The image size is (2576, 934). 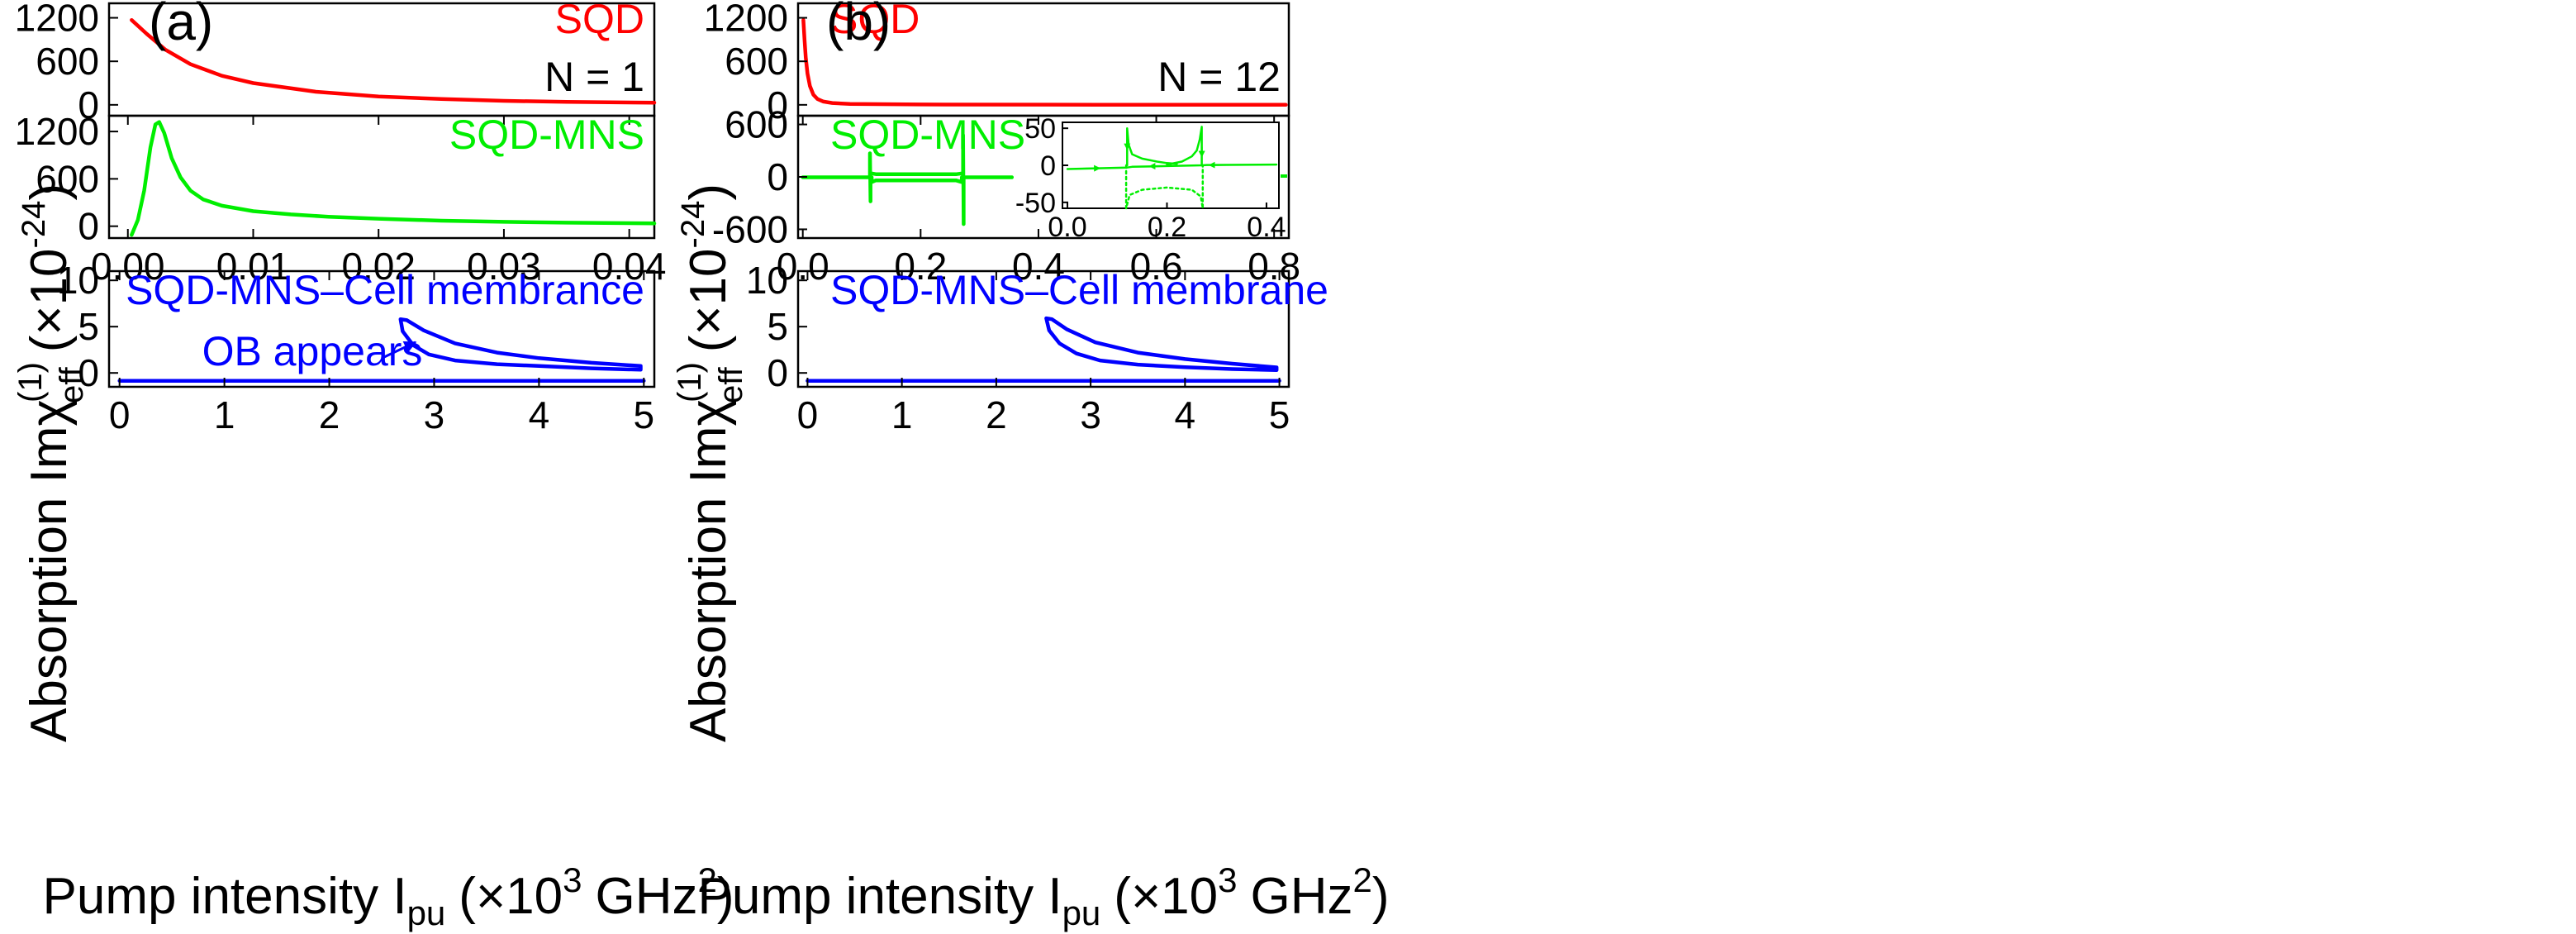 I want to click on xlabel-unit-open-b: (×10, so click(x=1166, y=896).